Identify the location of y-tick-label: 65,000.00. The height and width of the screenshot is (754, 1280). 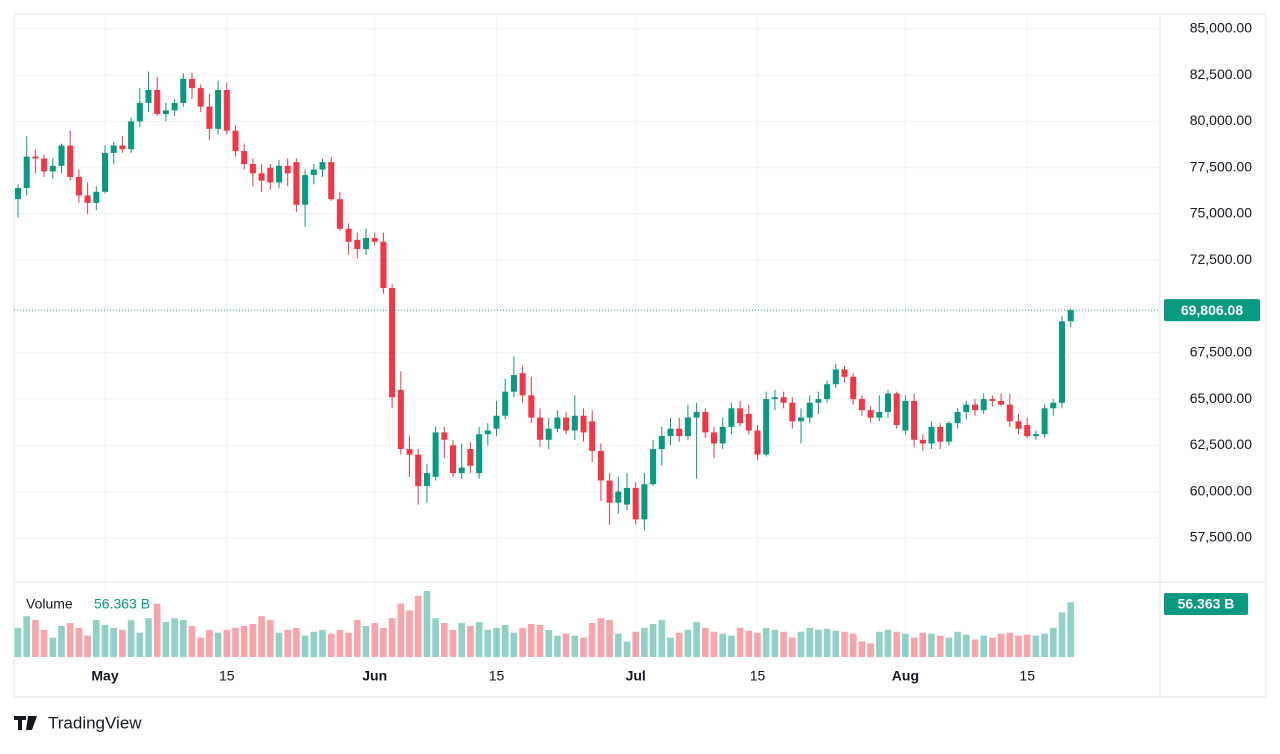
(1221, 398).